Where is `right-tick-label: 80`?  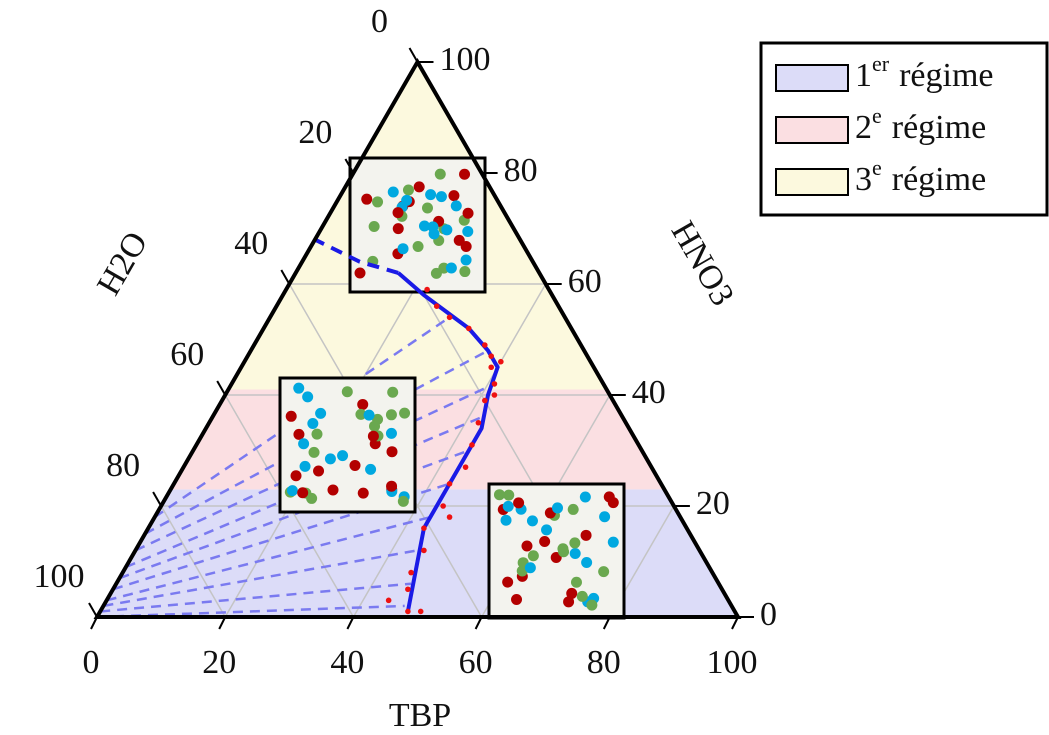
right-tick-label: 80 is located at coordinates (521, 170).